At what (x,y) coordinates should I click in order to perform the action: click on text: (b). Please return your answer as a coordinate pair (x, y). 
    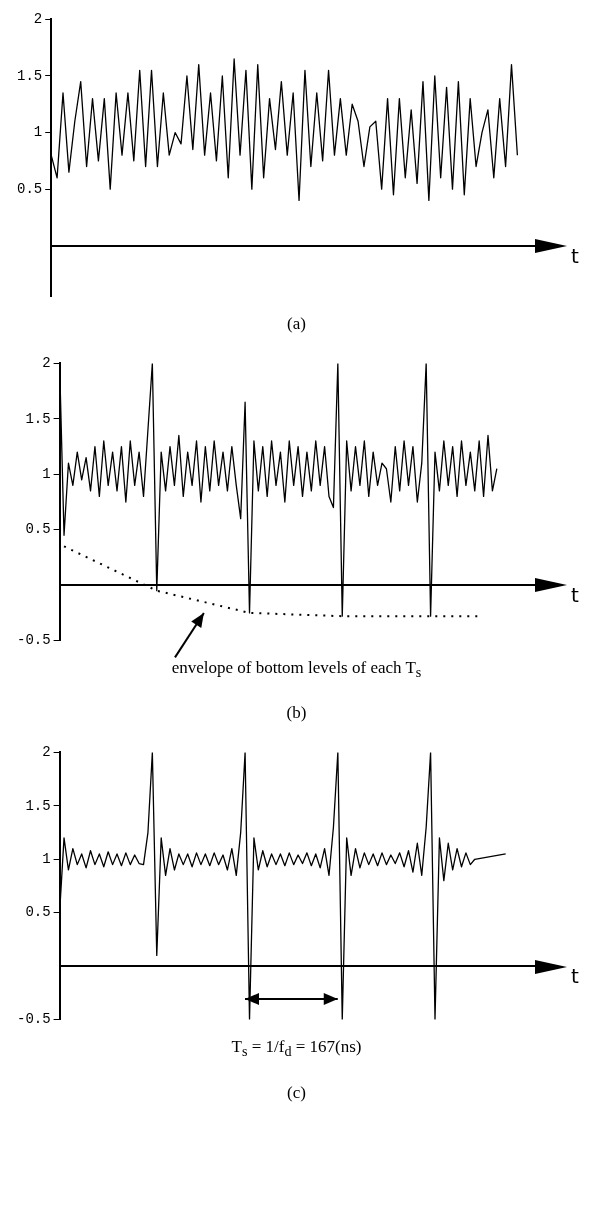
    Looking at the image, I should click on (296, 713).